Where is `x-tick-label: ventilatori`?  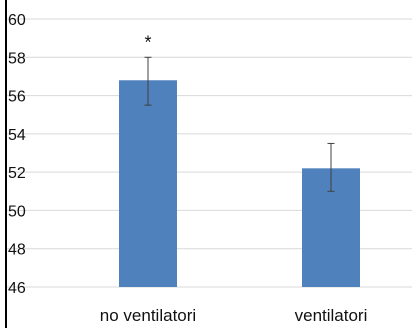
x-tick-label: ventilatori is located at coordinates (331, 315).